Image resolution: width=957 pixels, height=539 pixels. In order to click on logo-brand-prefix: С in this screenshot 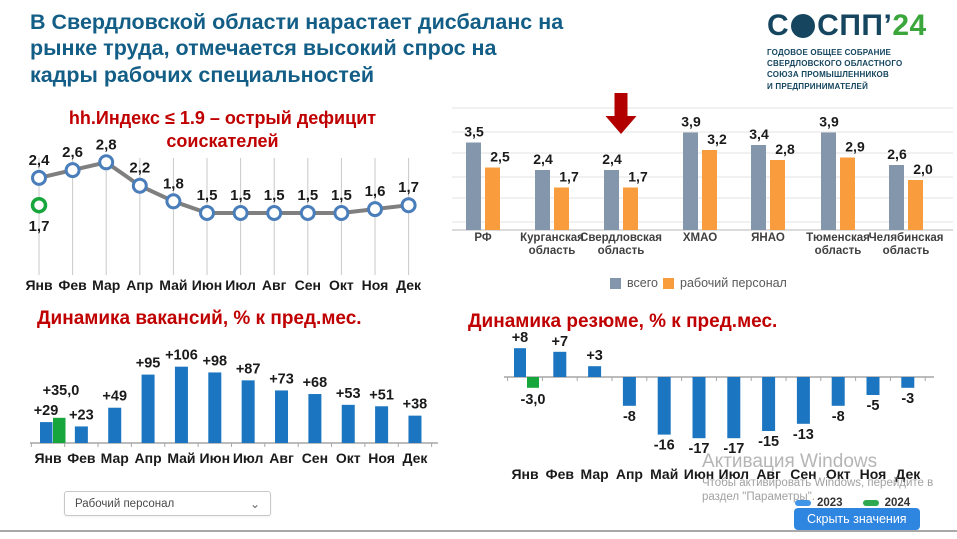, I will do `click(778, 25)`.